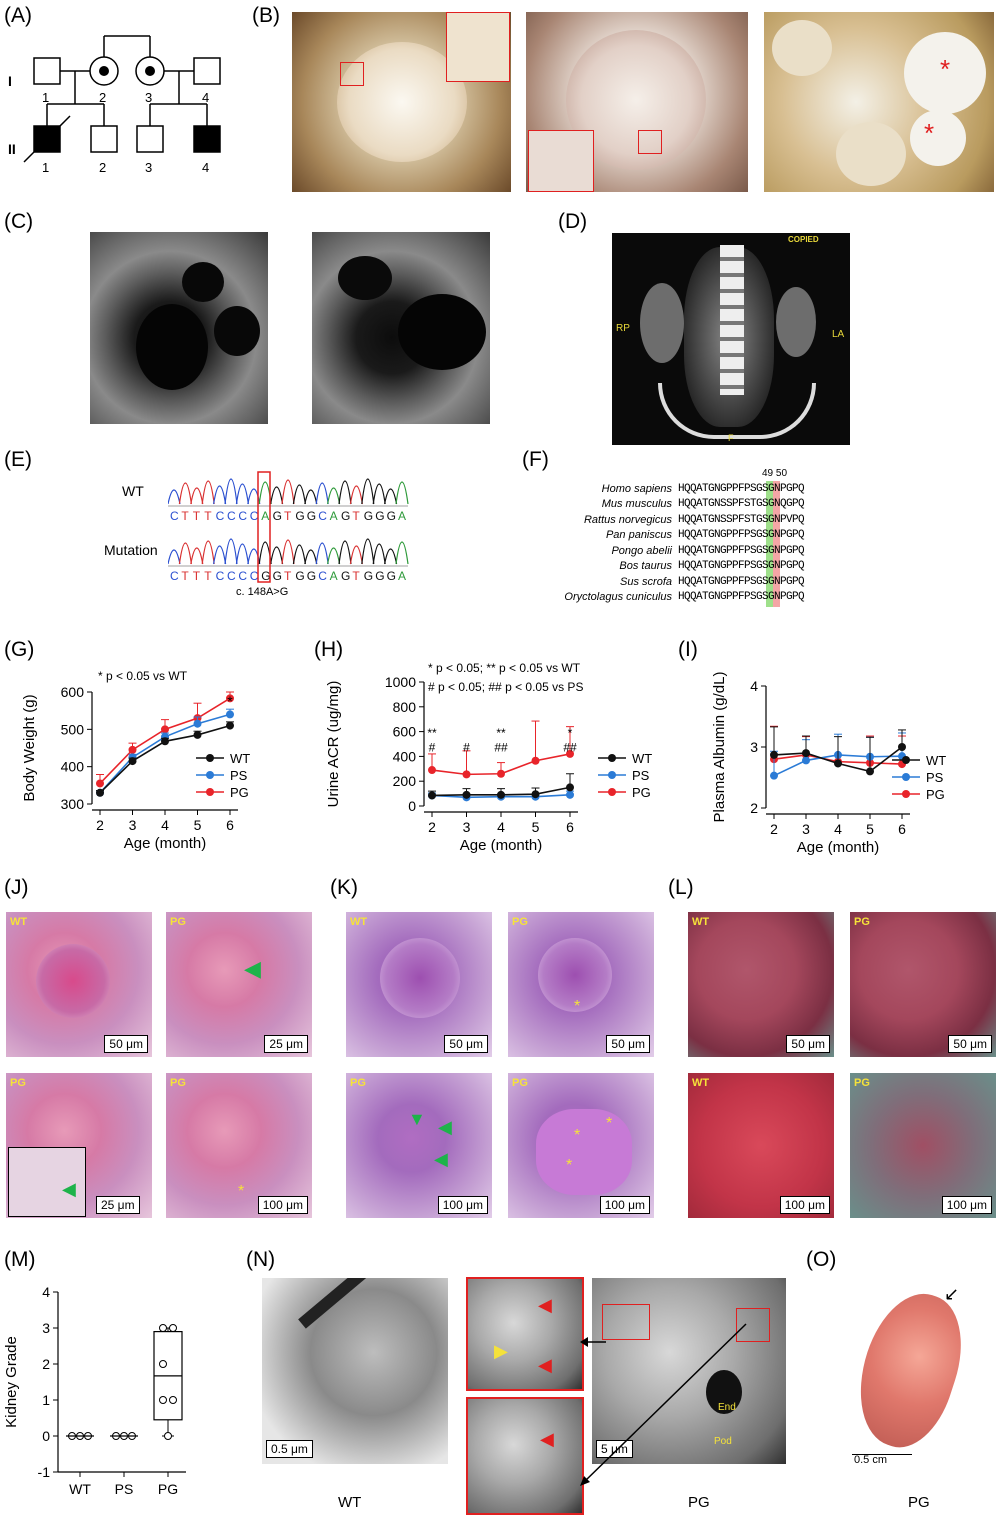 Image resolution: width=1000 pixels, height=1518 pixels. What do you see at coordinates (525, 1456) in the screenshot?
I see `em-inset-bottom: ◀` at bounding box center [525, 1456].